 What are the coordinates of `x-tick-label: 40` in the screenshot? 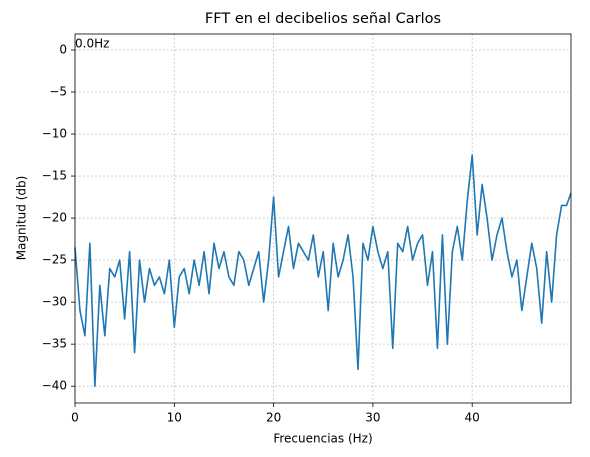 It's located at (472, 418).